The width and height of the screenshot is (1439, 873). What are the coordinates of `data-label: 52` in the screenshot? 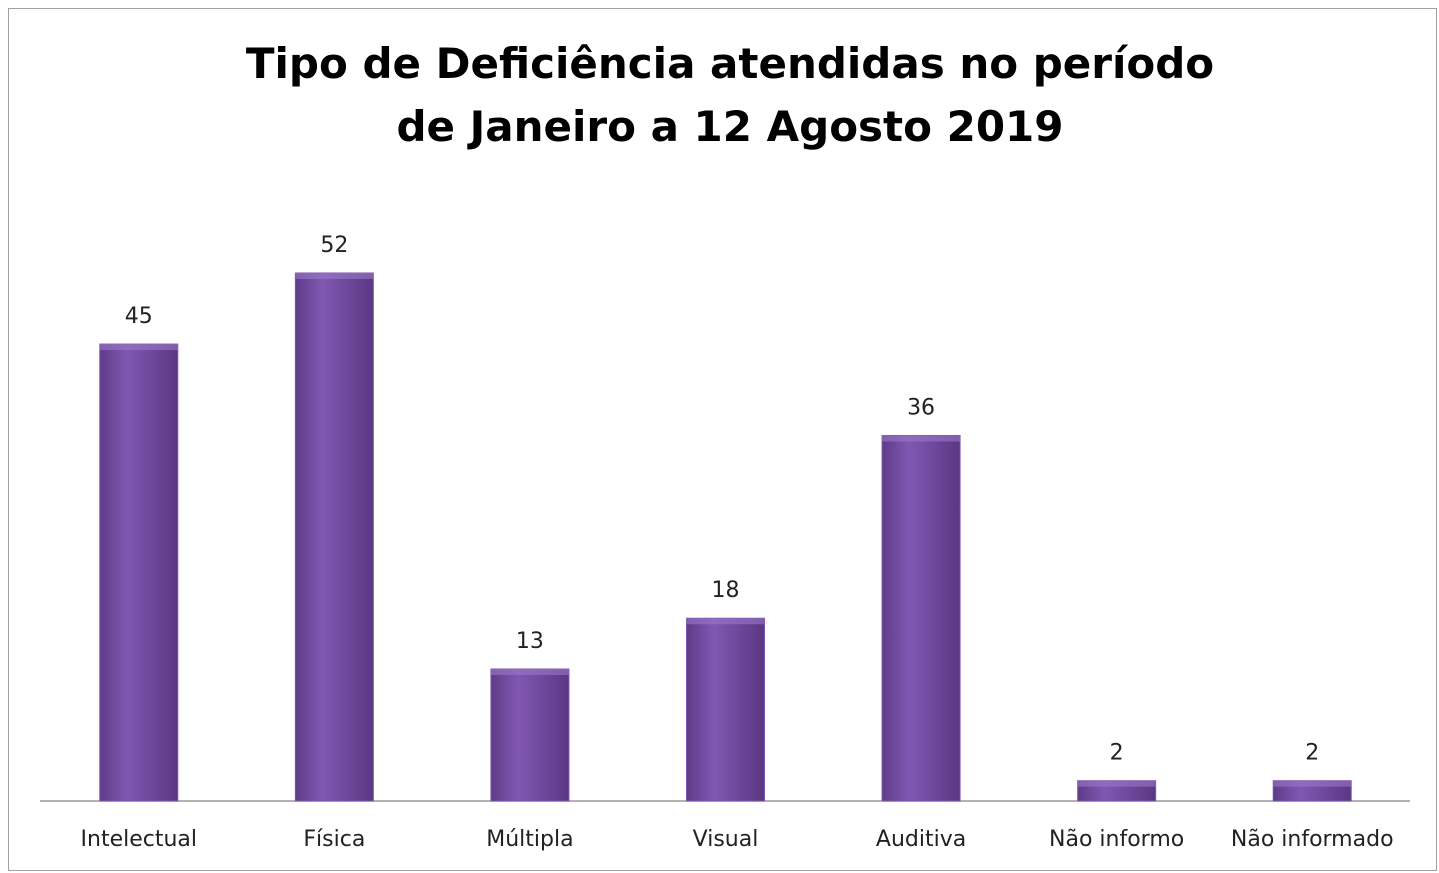 It's located at (334, 245).